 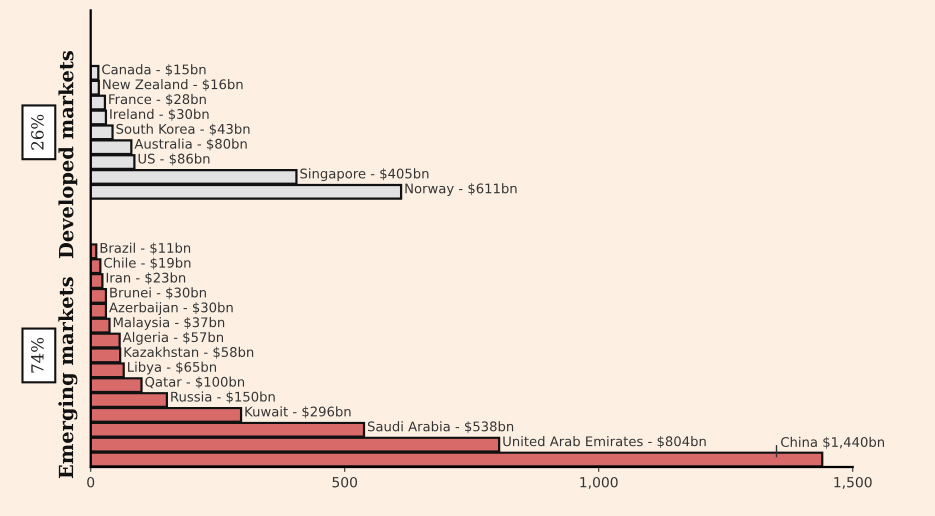 I want to click on annotation: China $1,440bn, so click(x=832, y=442).